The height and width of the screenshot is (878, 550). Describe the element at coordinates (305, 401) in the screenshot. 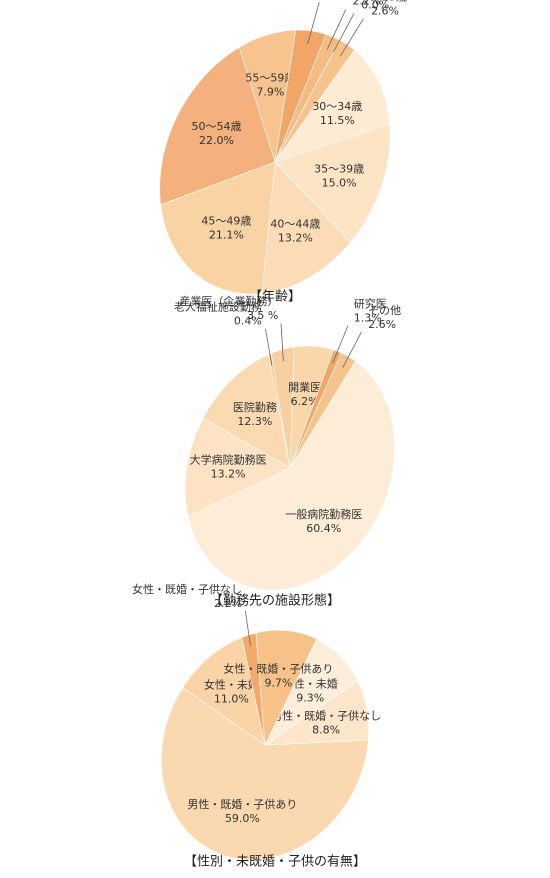

I see `slice-value: 6.2%` at that location.